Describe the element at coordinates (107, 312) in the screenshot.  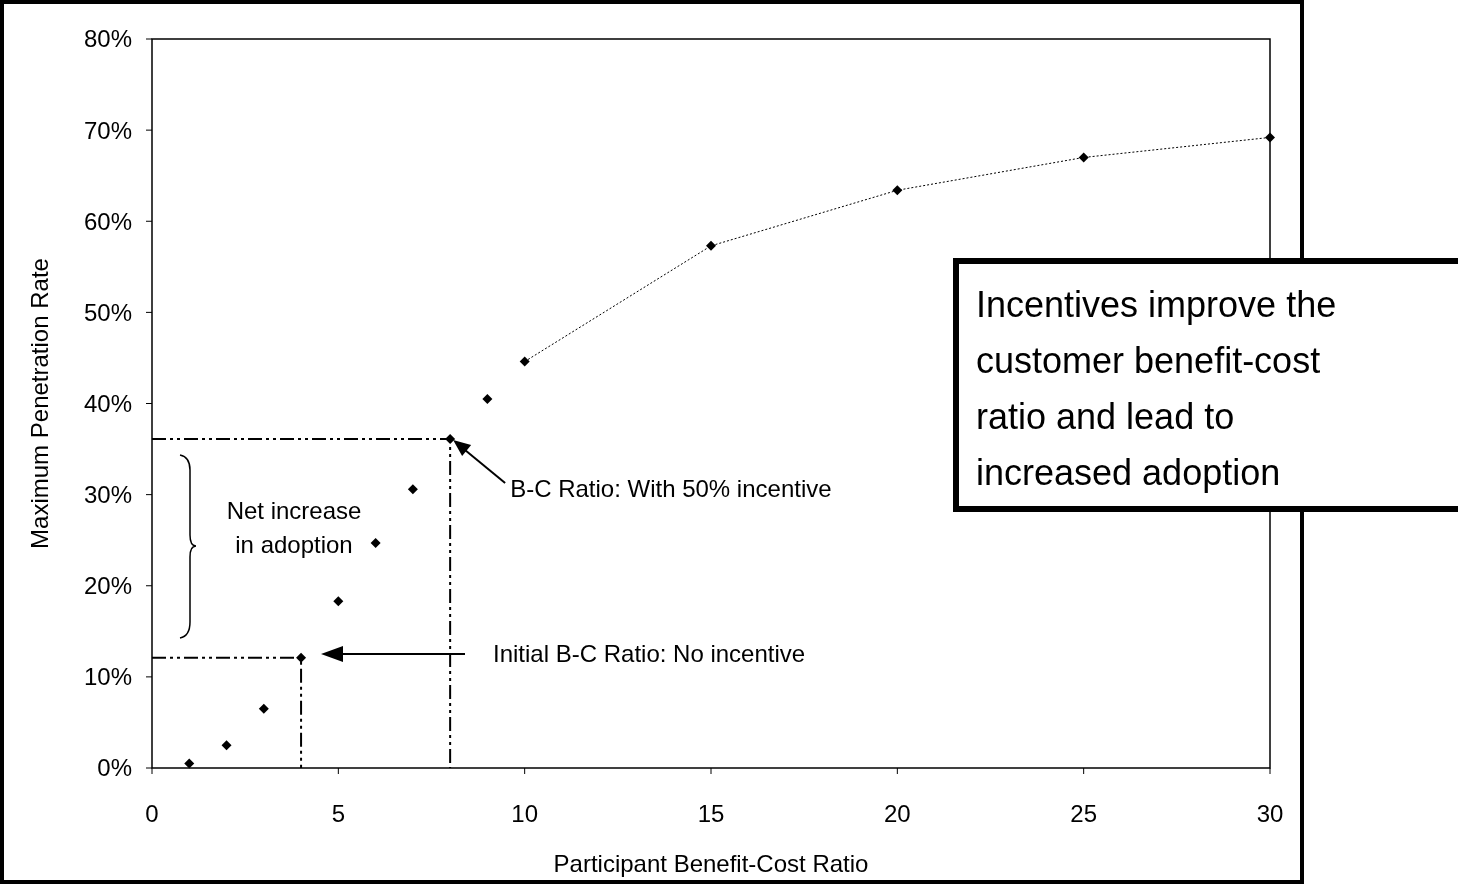
I see `y-tick-label: 50%` at that location.